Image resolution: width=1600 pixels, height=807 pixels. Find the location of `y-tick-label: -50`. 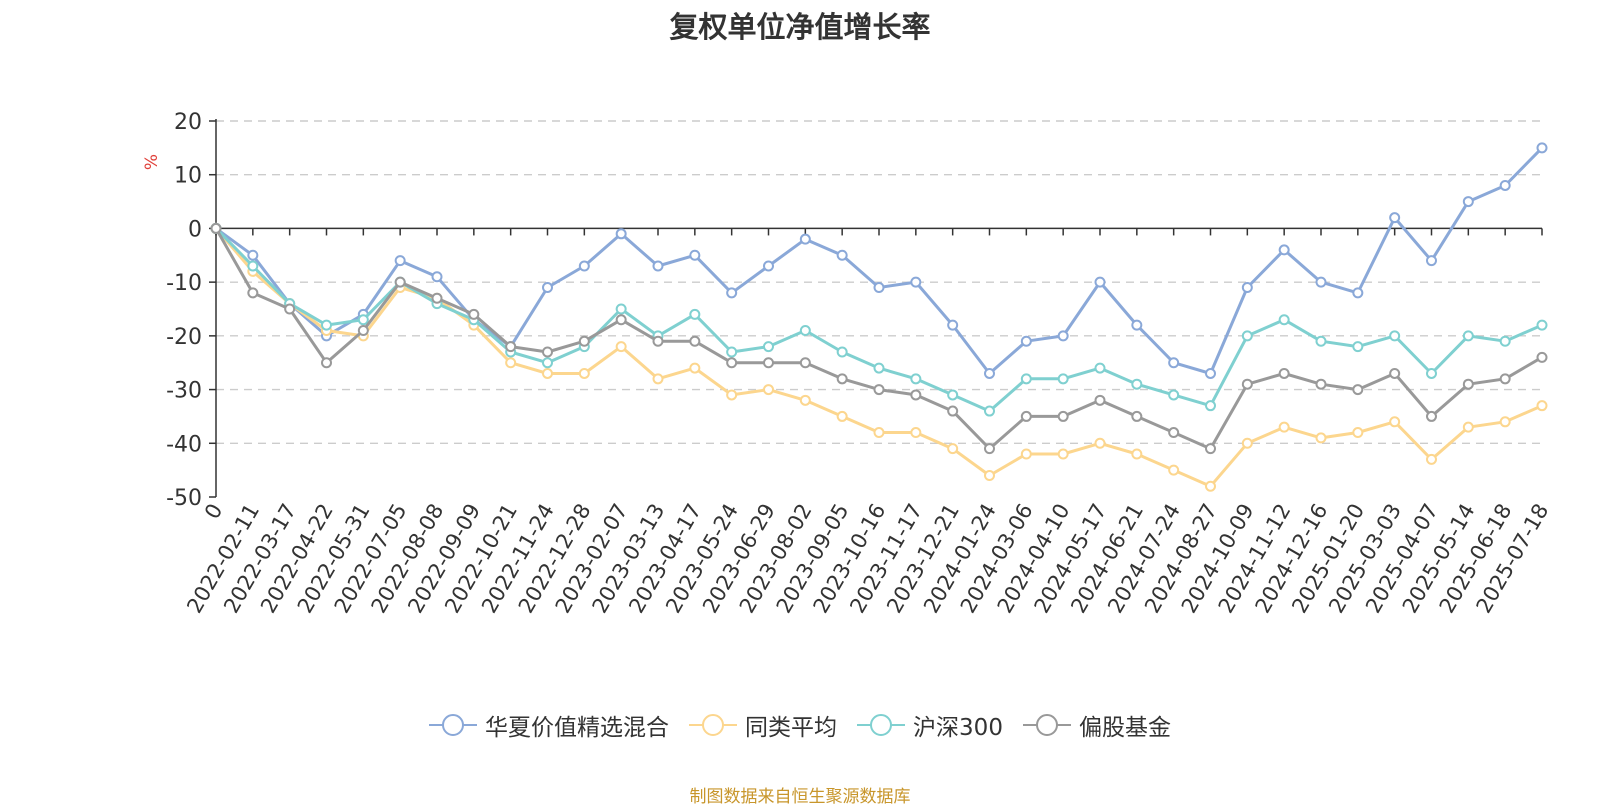

y-tick-label: -50 is located at coordinates (184, 498).